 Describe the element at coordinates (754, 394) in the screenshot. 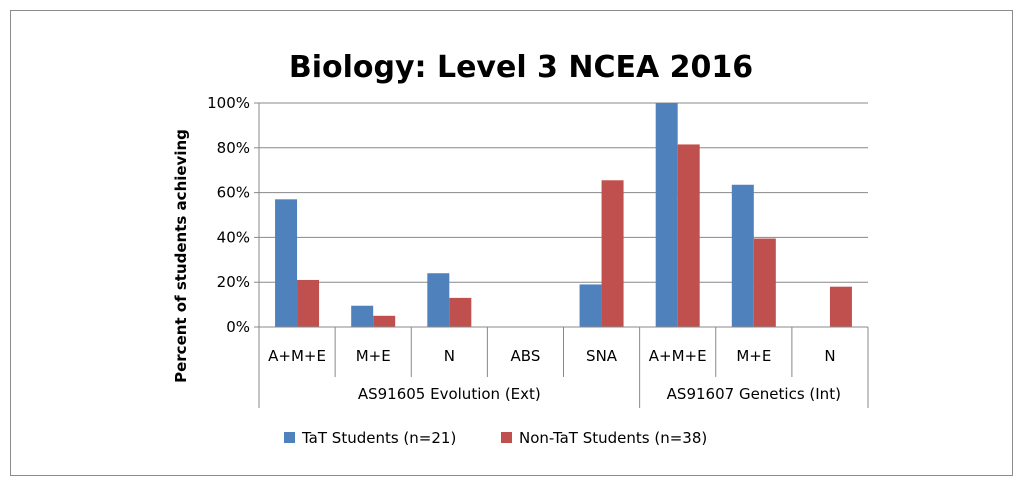

I see `group-label: AS91607 Genetics (Int)` at that location.